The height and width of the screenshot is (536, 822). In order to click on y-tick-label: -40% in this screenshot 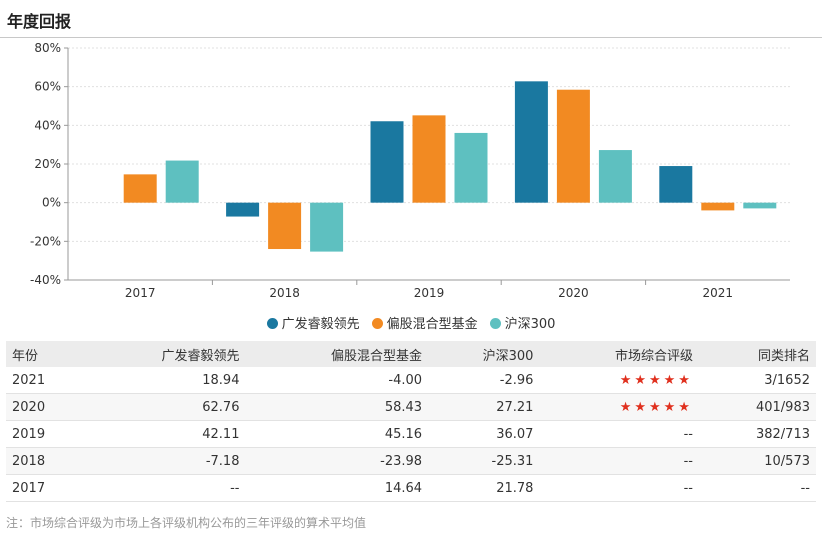, I will do `click(45, 280)`.